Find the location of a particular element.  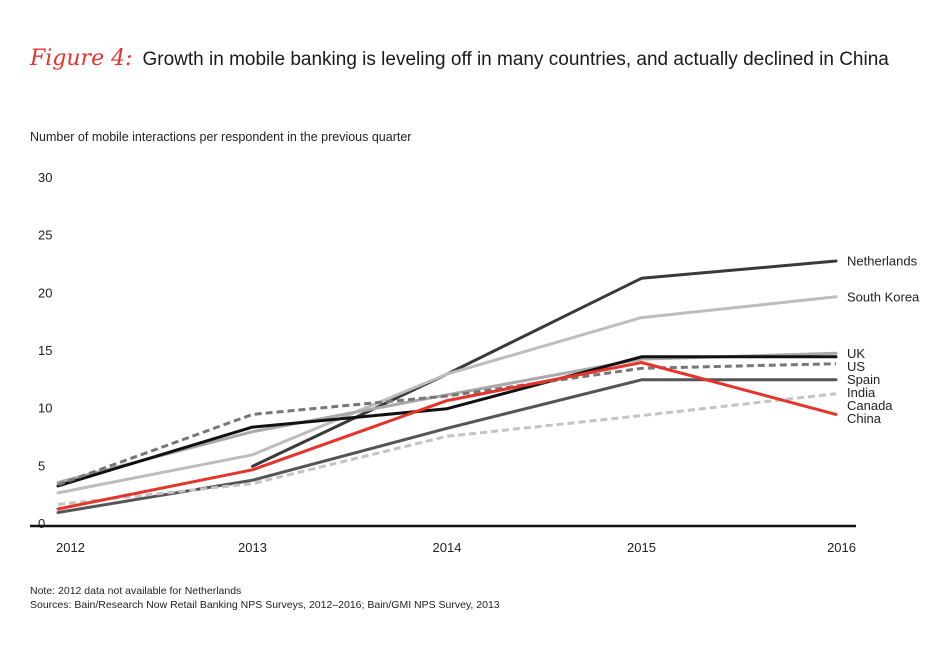

y-tick-label: 25 is located at coordinates (45, 235).